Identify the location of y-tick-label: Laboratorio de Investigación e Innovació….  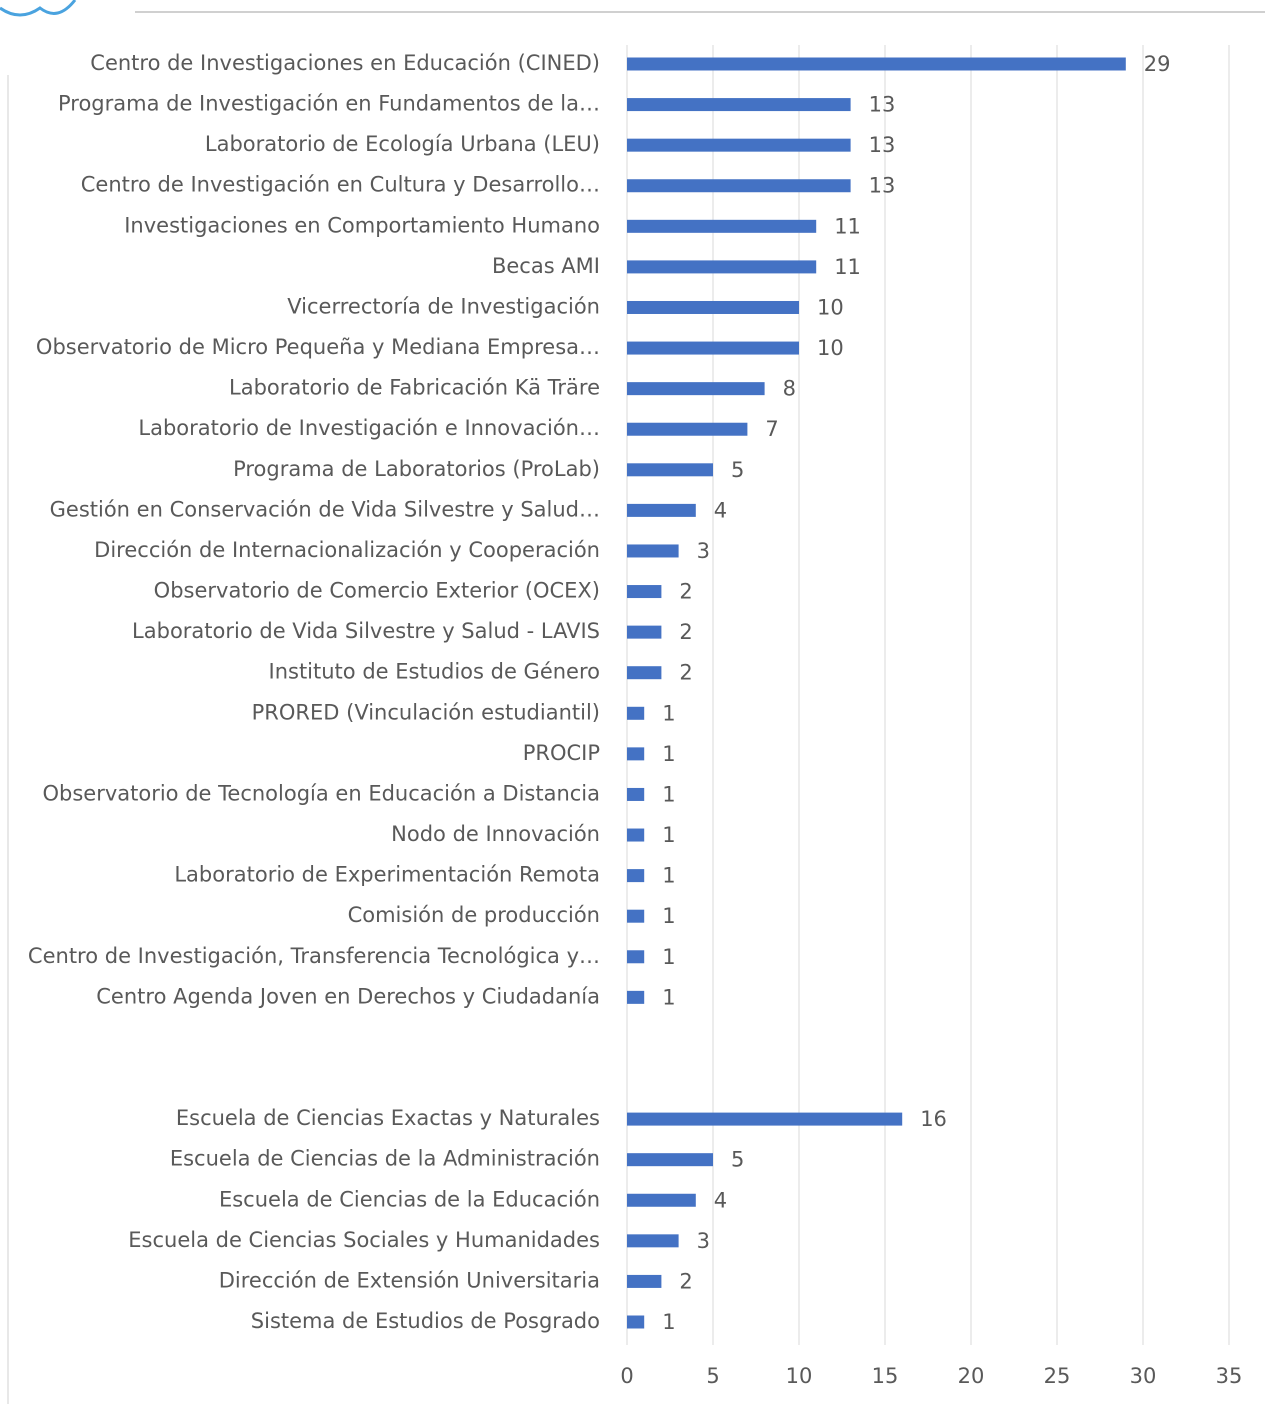
(369, 428).